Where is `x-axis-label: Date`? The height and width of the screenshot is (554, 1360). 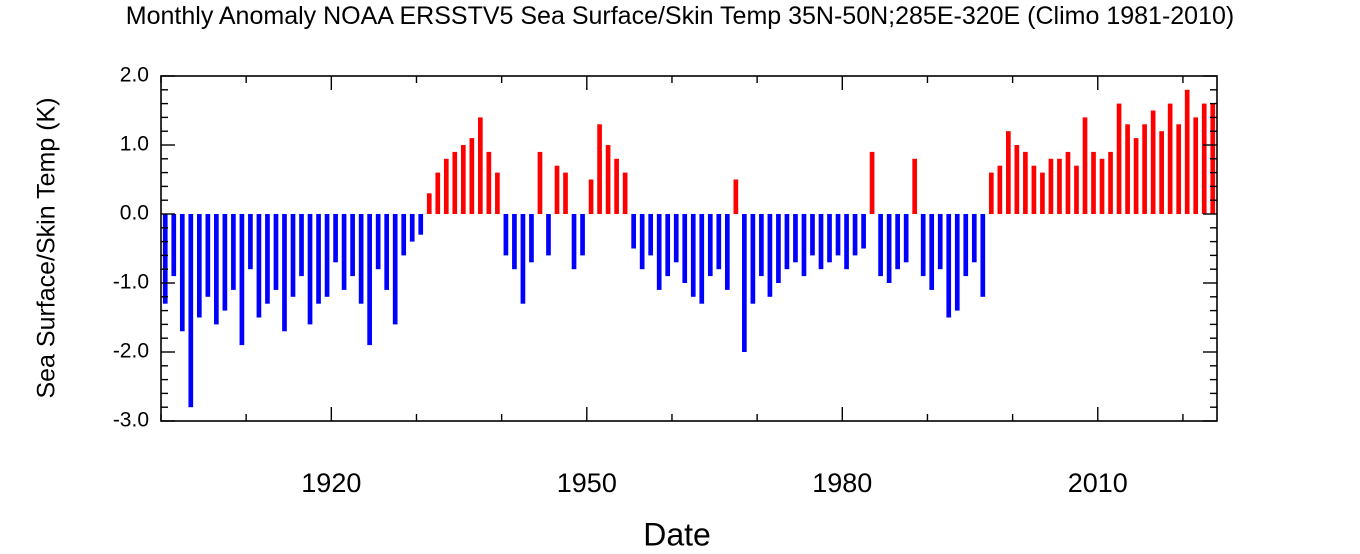 x-axis-label: Date is located at coordinates (677, 534).